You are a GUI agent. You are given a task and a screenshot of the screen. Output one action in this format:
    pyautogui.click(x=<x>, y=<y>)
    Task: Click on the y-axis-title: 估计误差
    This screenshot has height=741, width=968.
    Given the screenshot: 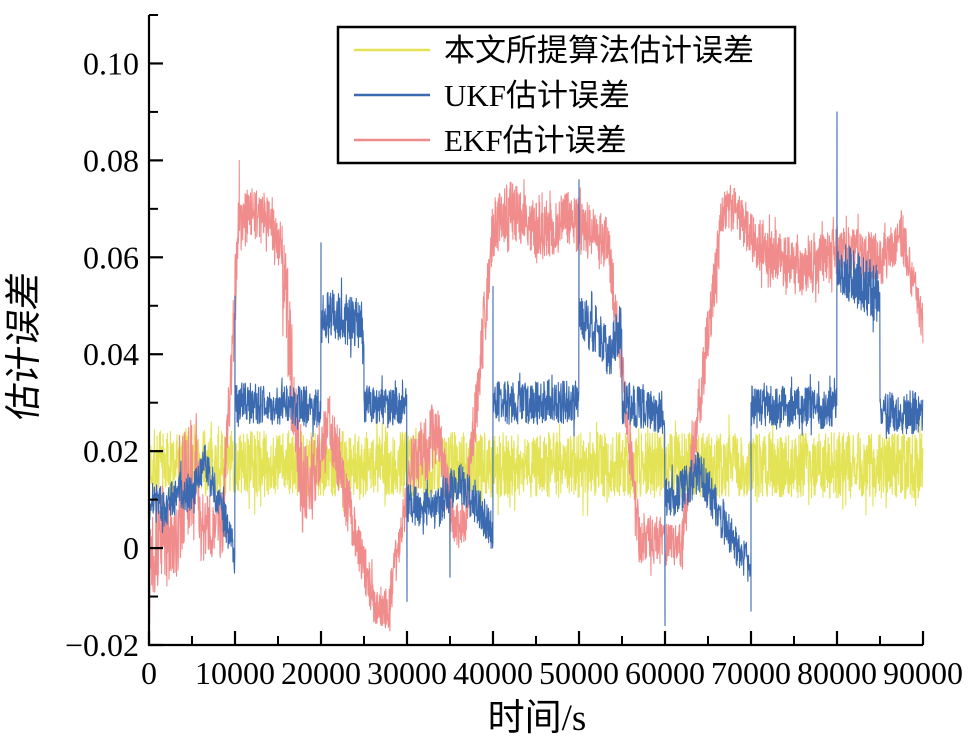 What is the action you would take?
    pyautogui.click(x=24, y=346)
    